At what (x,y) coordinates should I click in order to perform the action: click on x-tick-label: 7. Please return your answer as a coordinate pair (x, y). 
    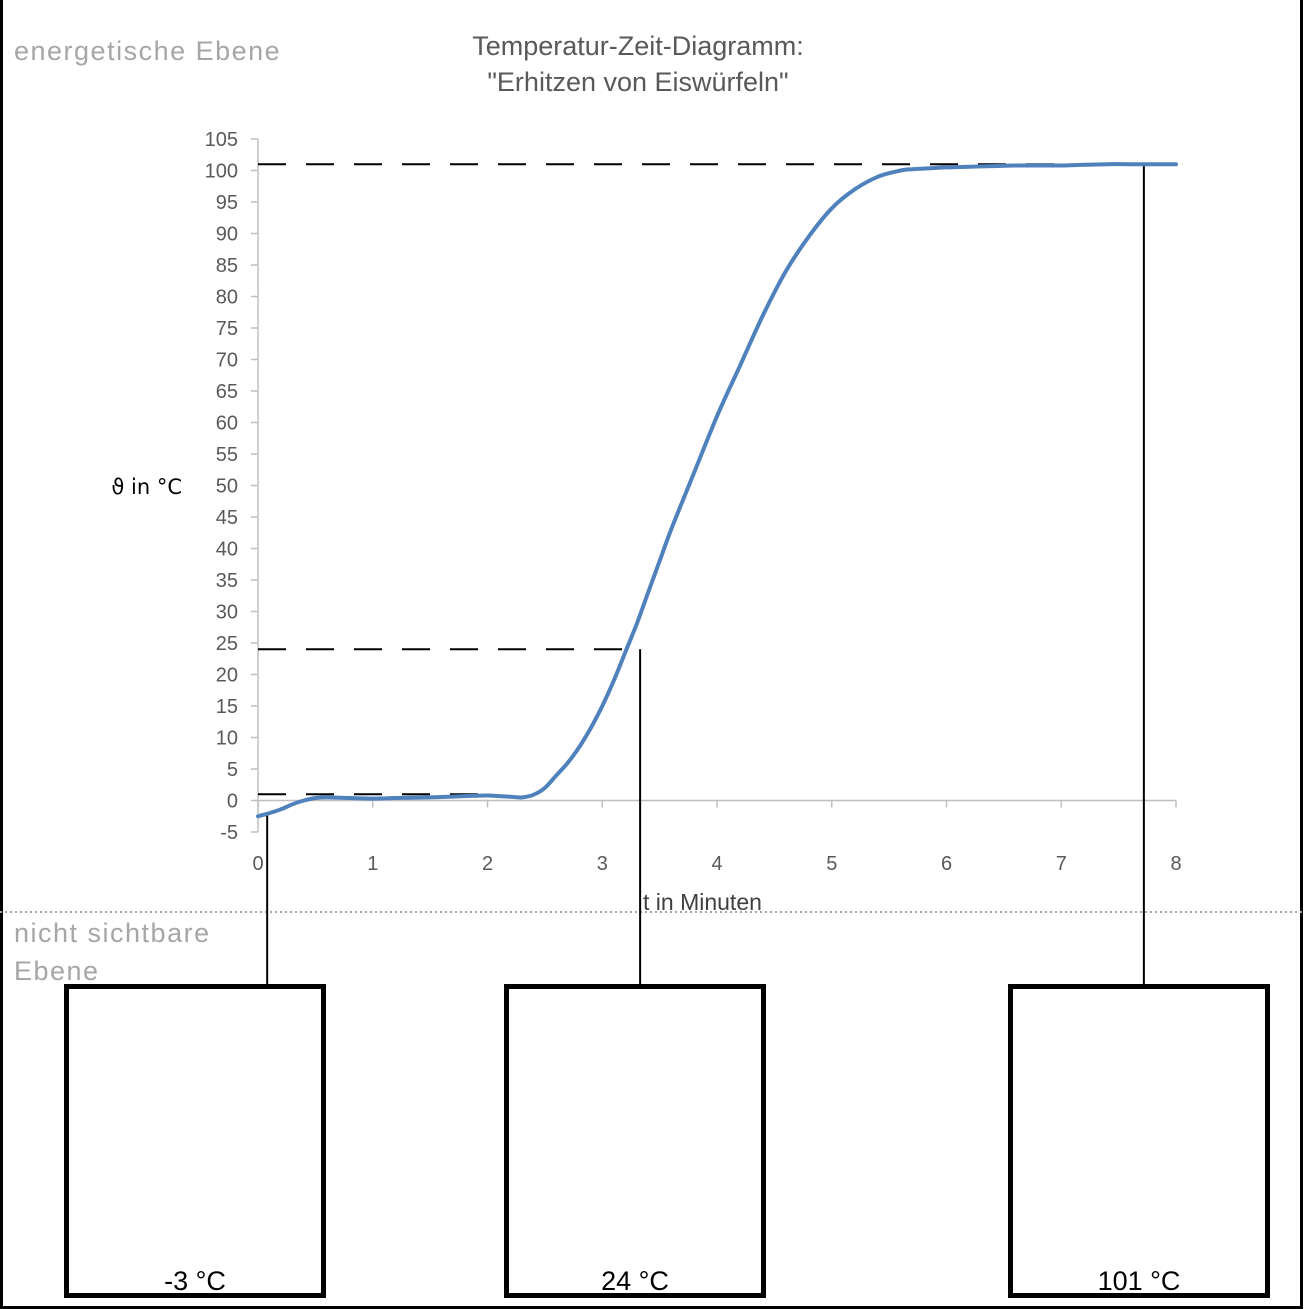
    Looking at the image, I should click on (1061, 864).